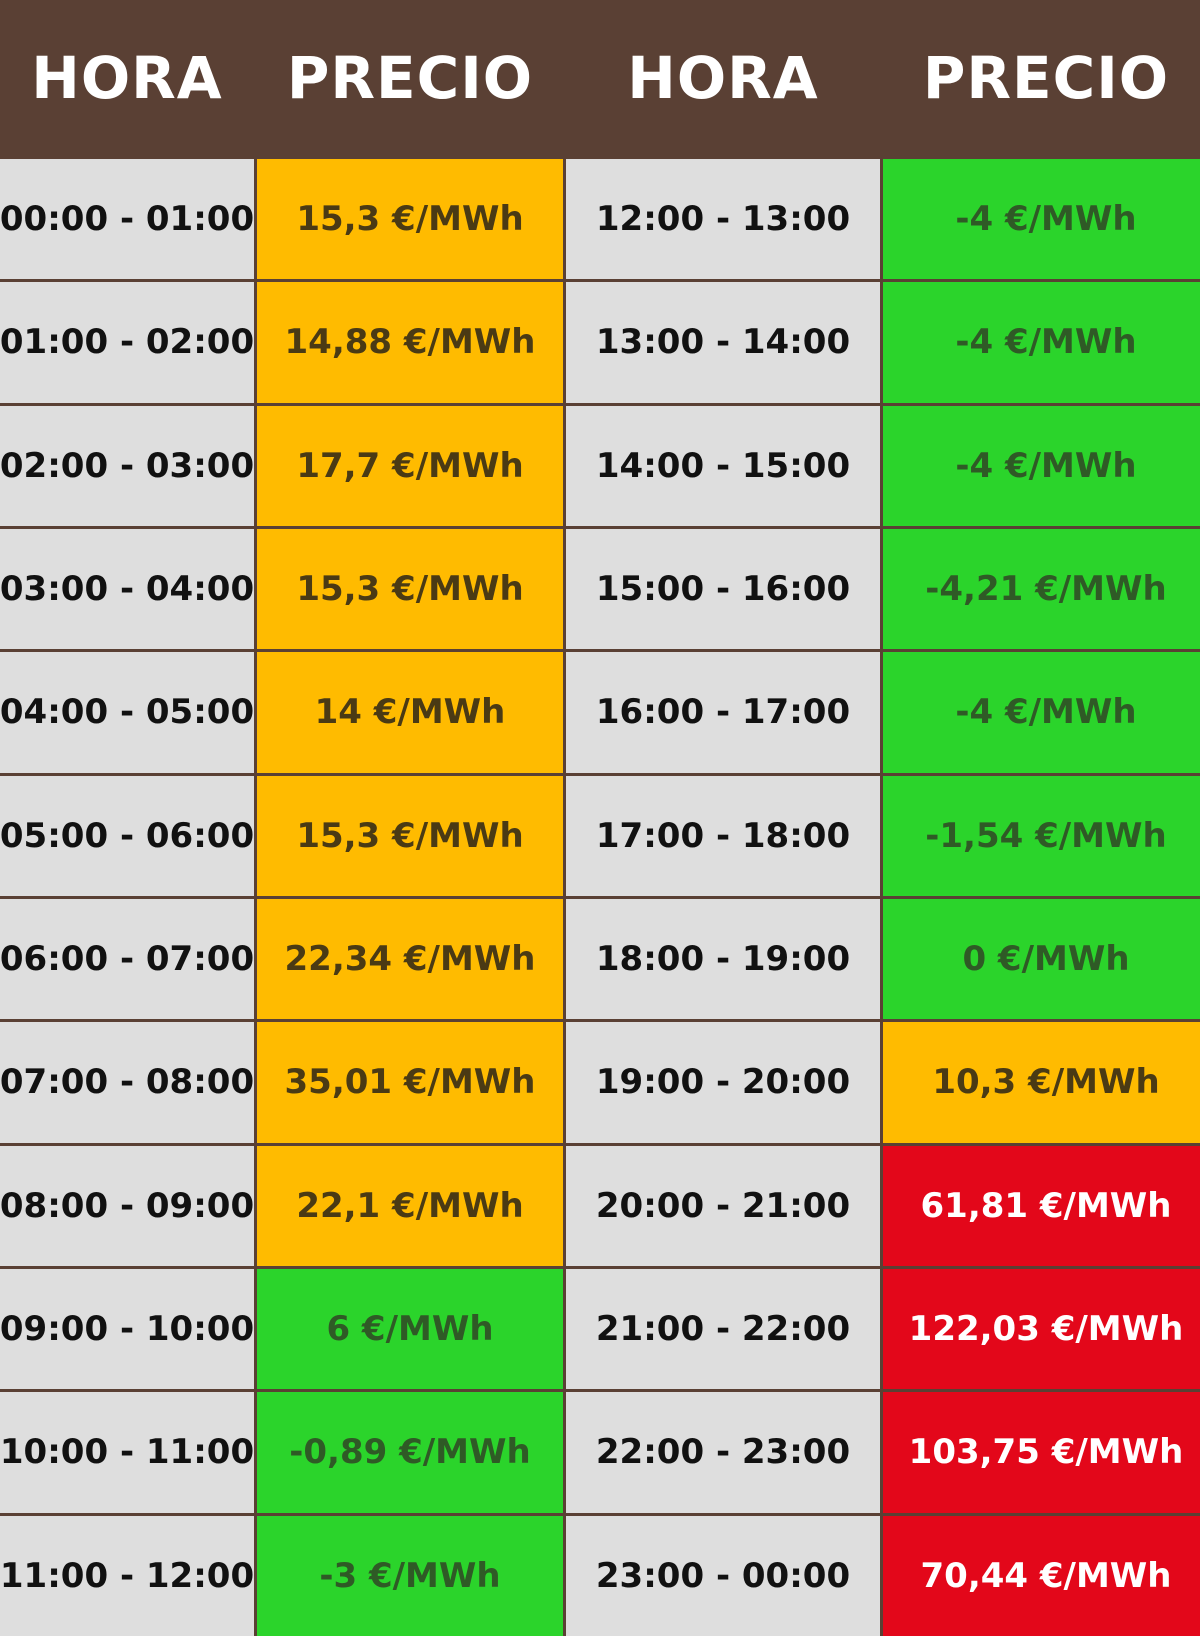  I want to click on hora-left-cell: 04:00 - 05:00, so click(127, 712).